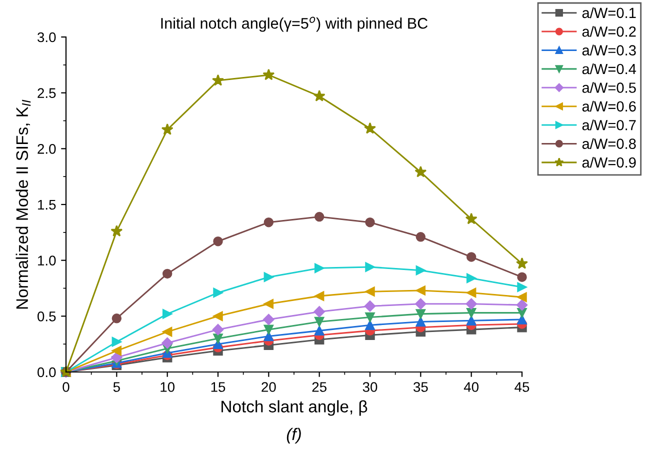  What do you see at coordinates (609, 125) in the screenshot?
I see `legend-label: a/W=0.7` at bounding box center [609, 125].